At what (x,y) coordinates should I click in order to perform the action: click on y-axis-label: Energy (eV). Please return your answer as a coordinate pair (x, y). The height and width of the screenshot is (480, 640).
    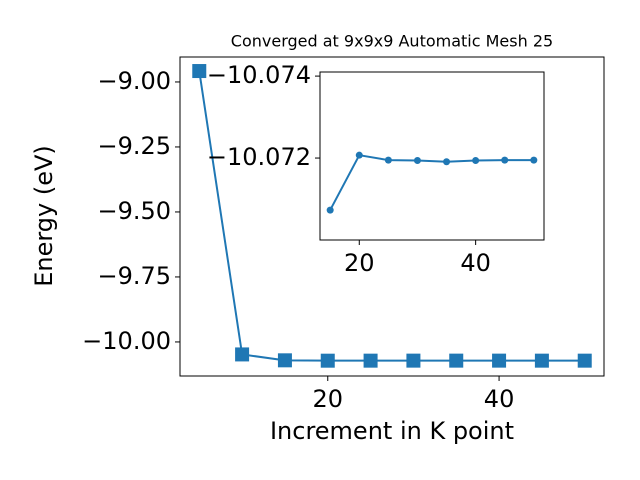
    Looking at the image, I should click on (44, 216).